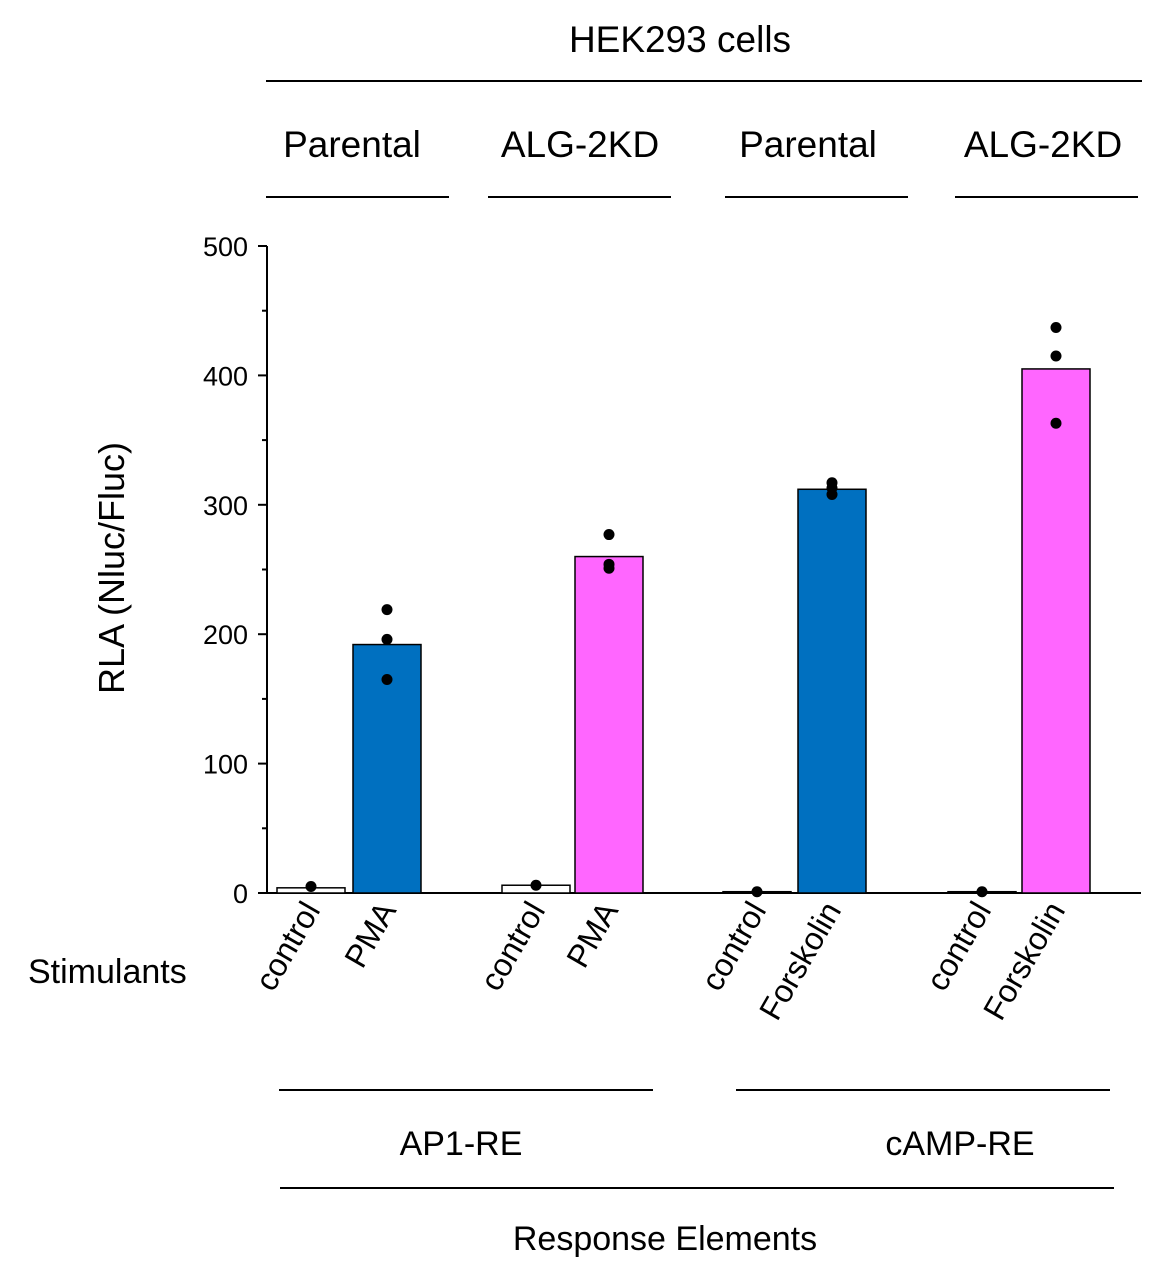 This screenshot has width=1168, height=1269. What do you see at coordinates (225, 376) in the screenshot?
I see `y-tick-label: 400` at bounding box center [225, 376].